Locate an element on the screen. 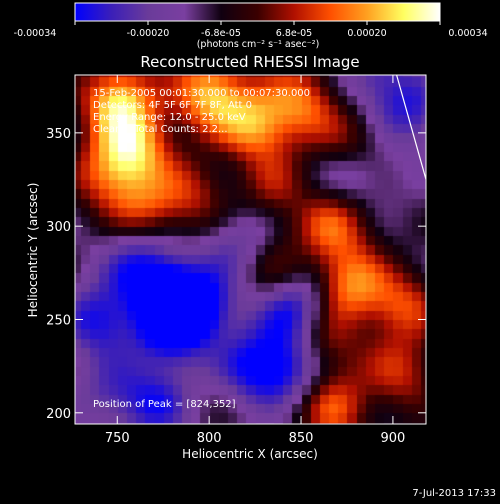 The image size is (500, 504). obs-detectors: Detectors: 4F 5F 6F 7F 8F, Att 0 is located at coordinates (172, 105).